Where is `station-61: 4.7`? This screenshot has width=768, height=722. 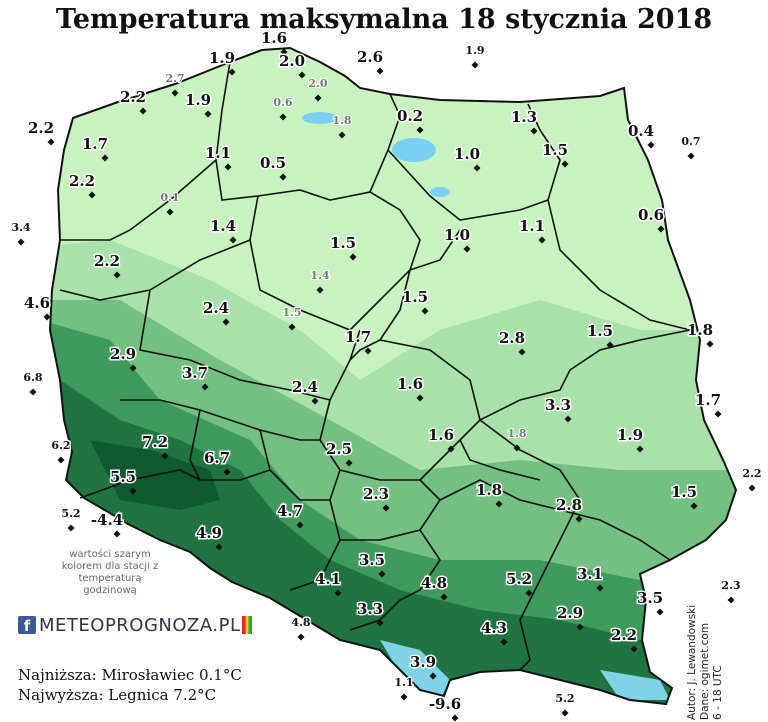
station-61: 4.7 is located at coordinates (290, 515).